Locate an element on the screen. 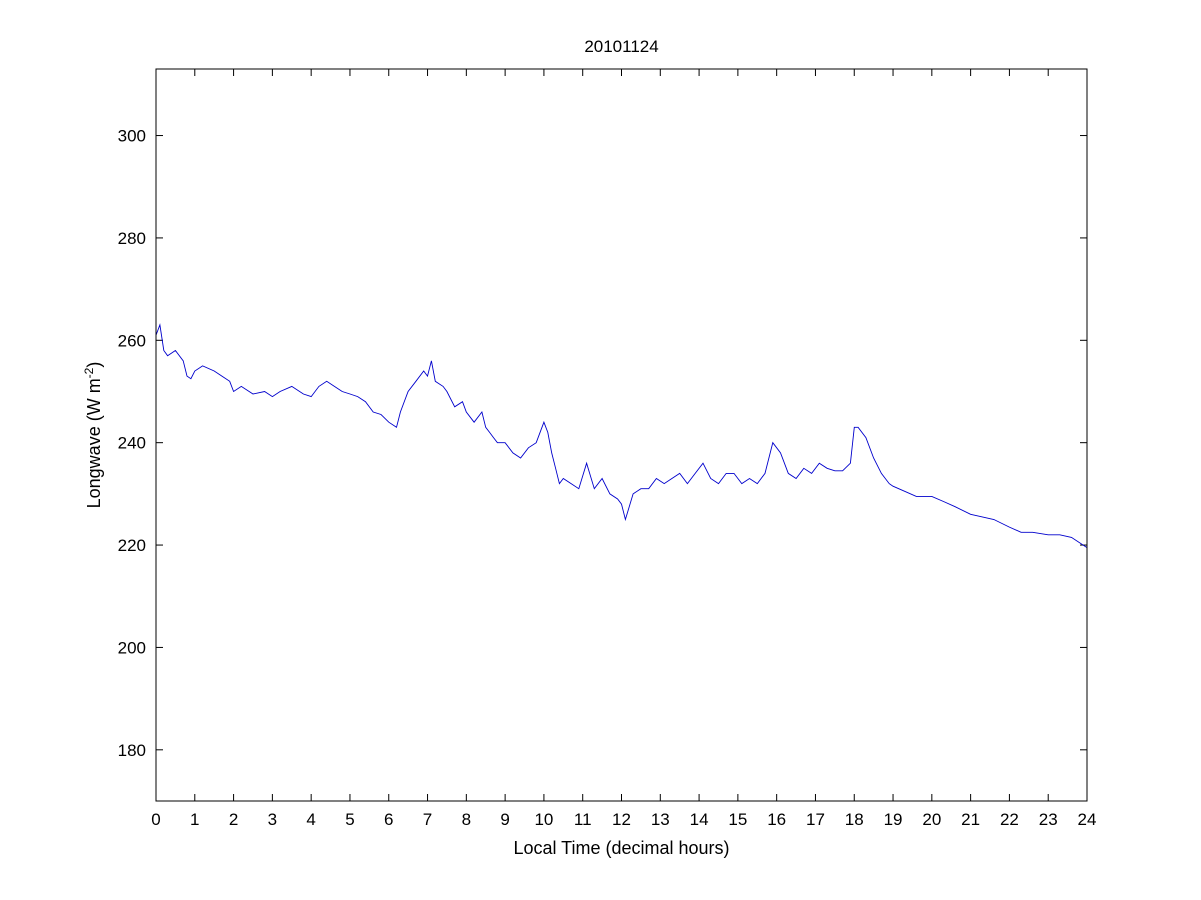  x-tick-label: 6 is located at coordinates (388, 819).